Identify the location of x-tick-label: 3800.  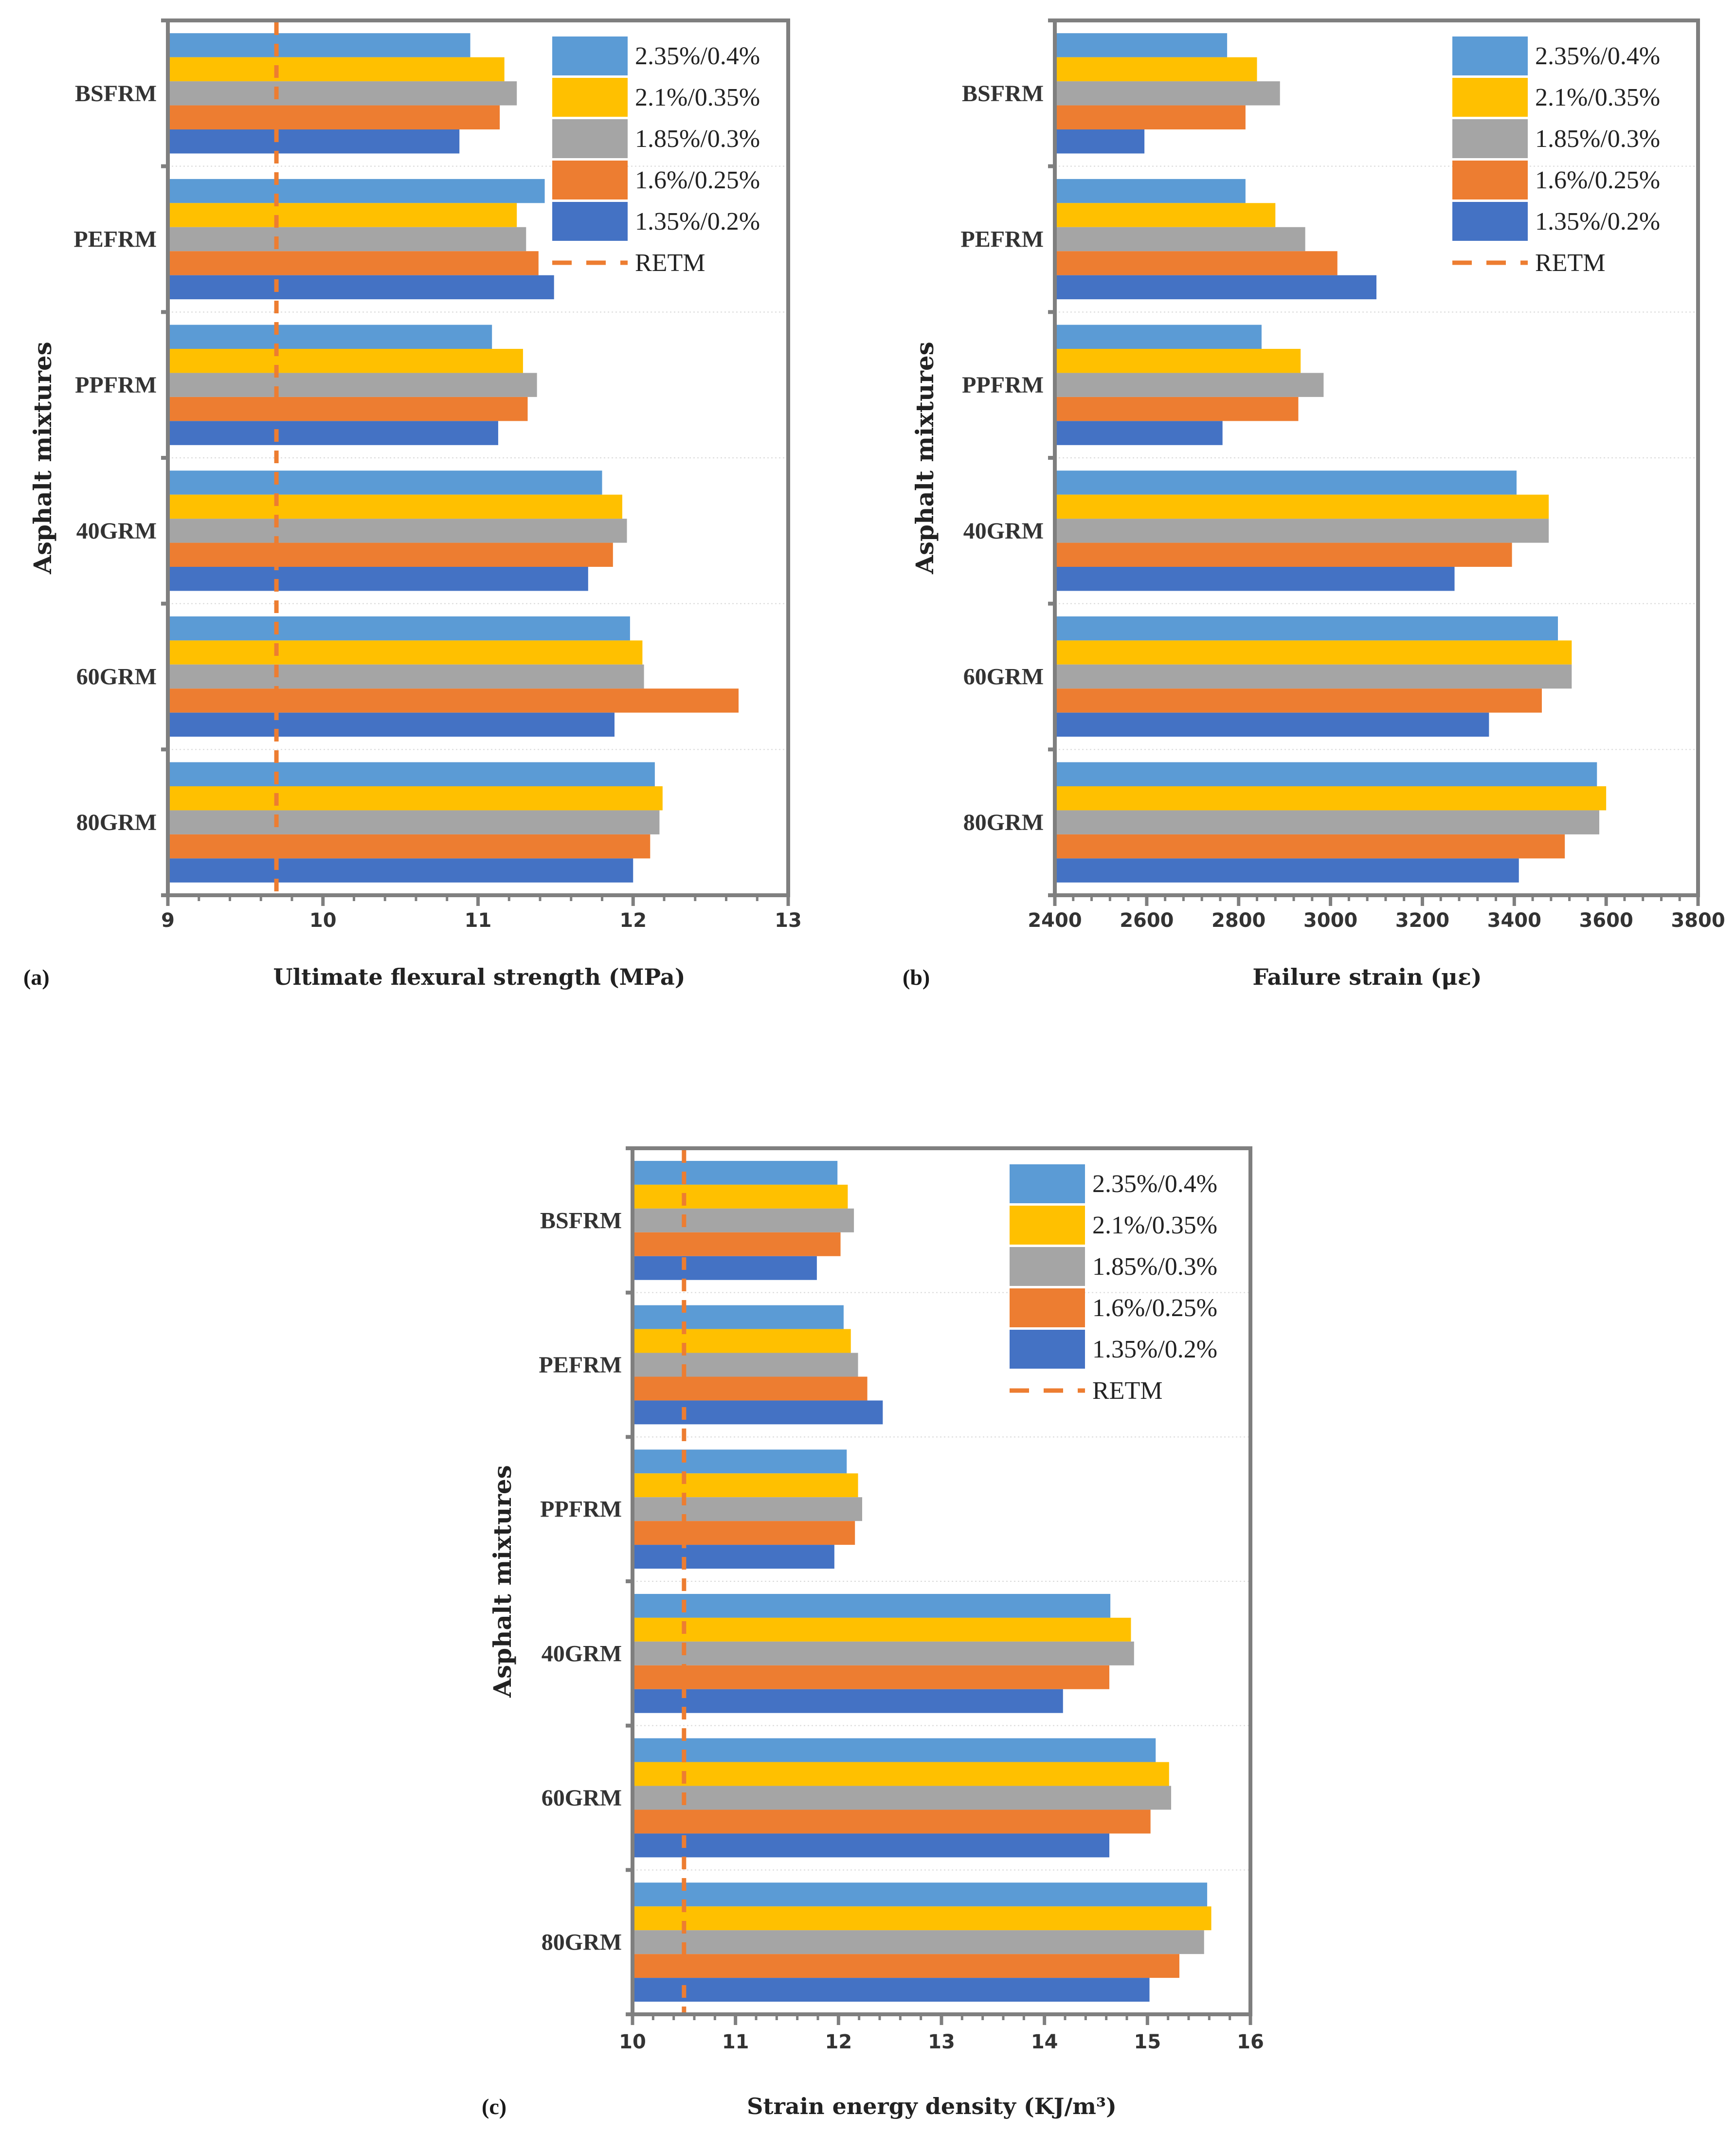
(1698, 920).